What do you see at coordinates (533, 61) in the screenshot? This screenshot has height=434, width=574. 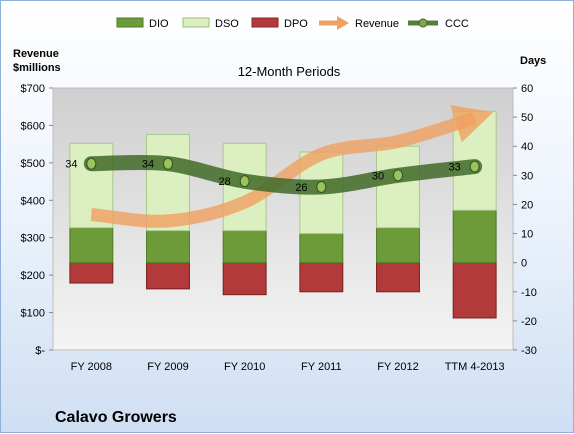 I see `right-axis-label: Days` at bounding box center [533, 61].